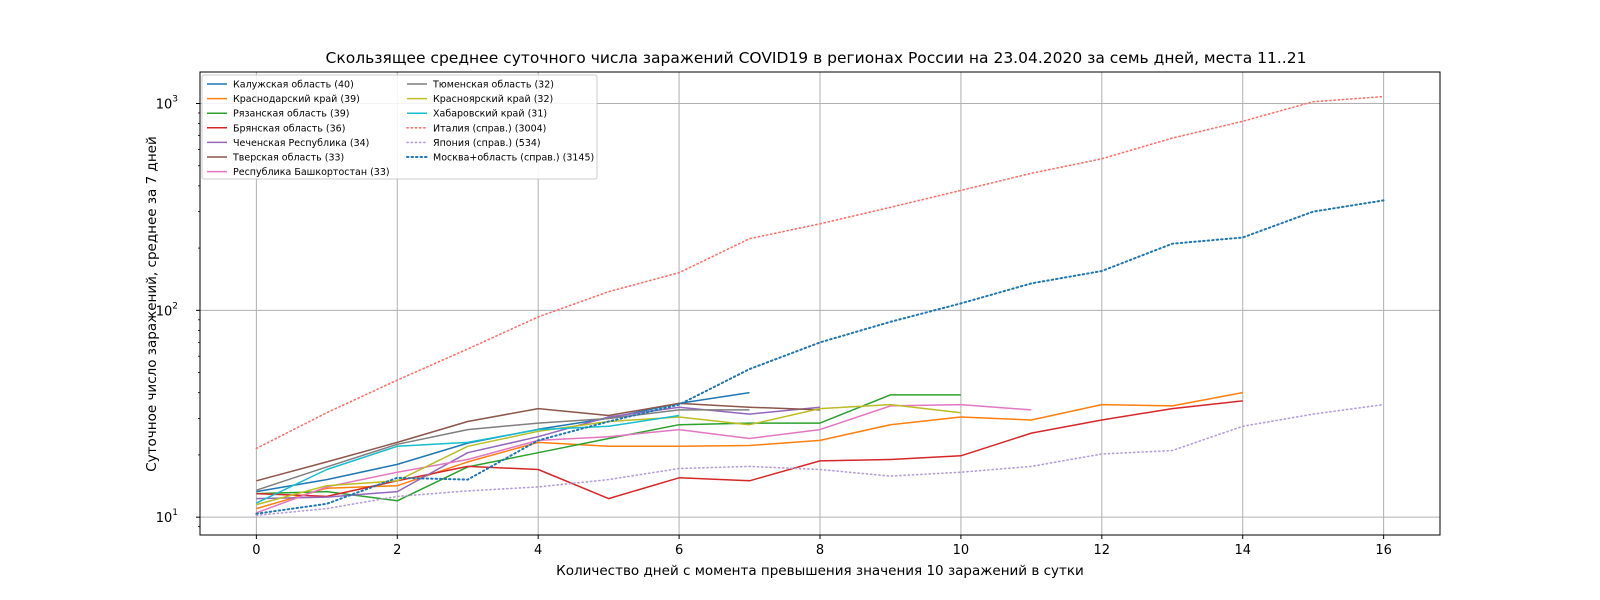  I want to click on y-tick-label: 10³, so click(167, 103).